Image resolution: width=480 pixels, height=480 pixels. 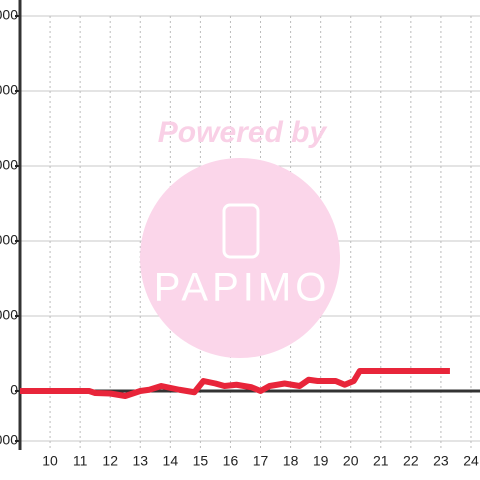 I want to click on watermark-logo: PAPIMO, so click(x=242, y=288).